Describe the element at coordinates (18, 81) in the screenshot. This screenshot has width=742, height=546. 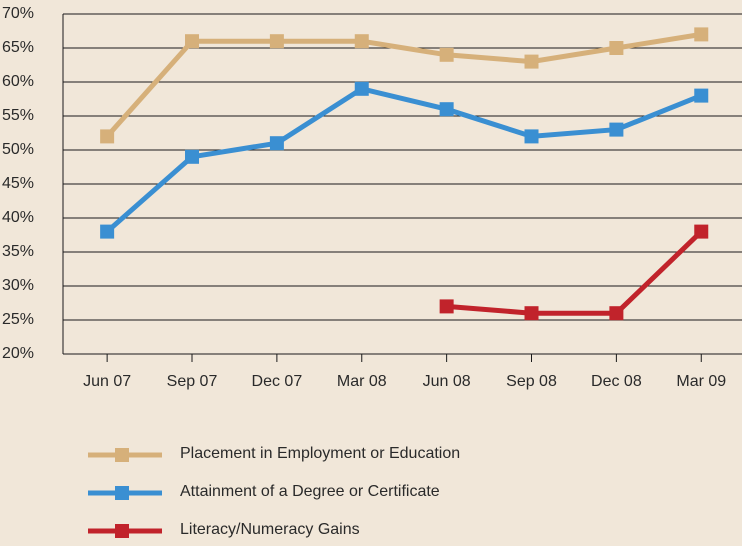
I see `y-tick-label: 60%` at that location.